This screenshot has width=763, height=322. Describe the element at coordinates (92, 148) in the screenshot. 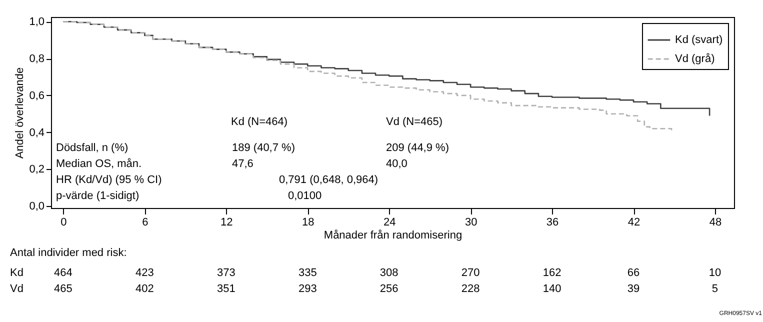

I see `annotation: Dödsfall, n (%)` at that location.